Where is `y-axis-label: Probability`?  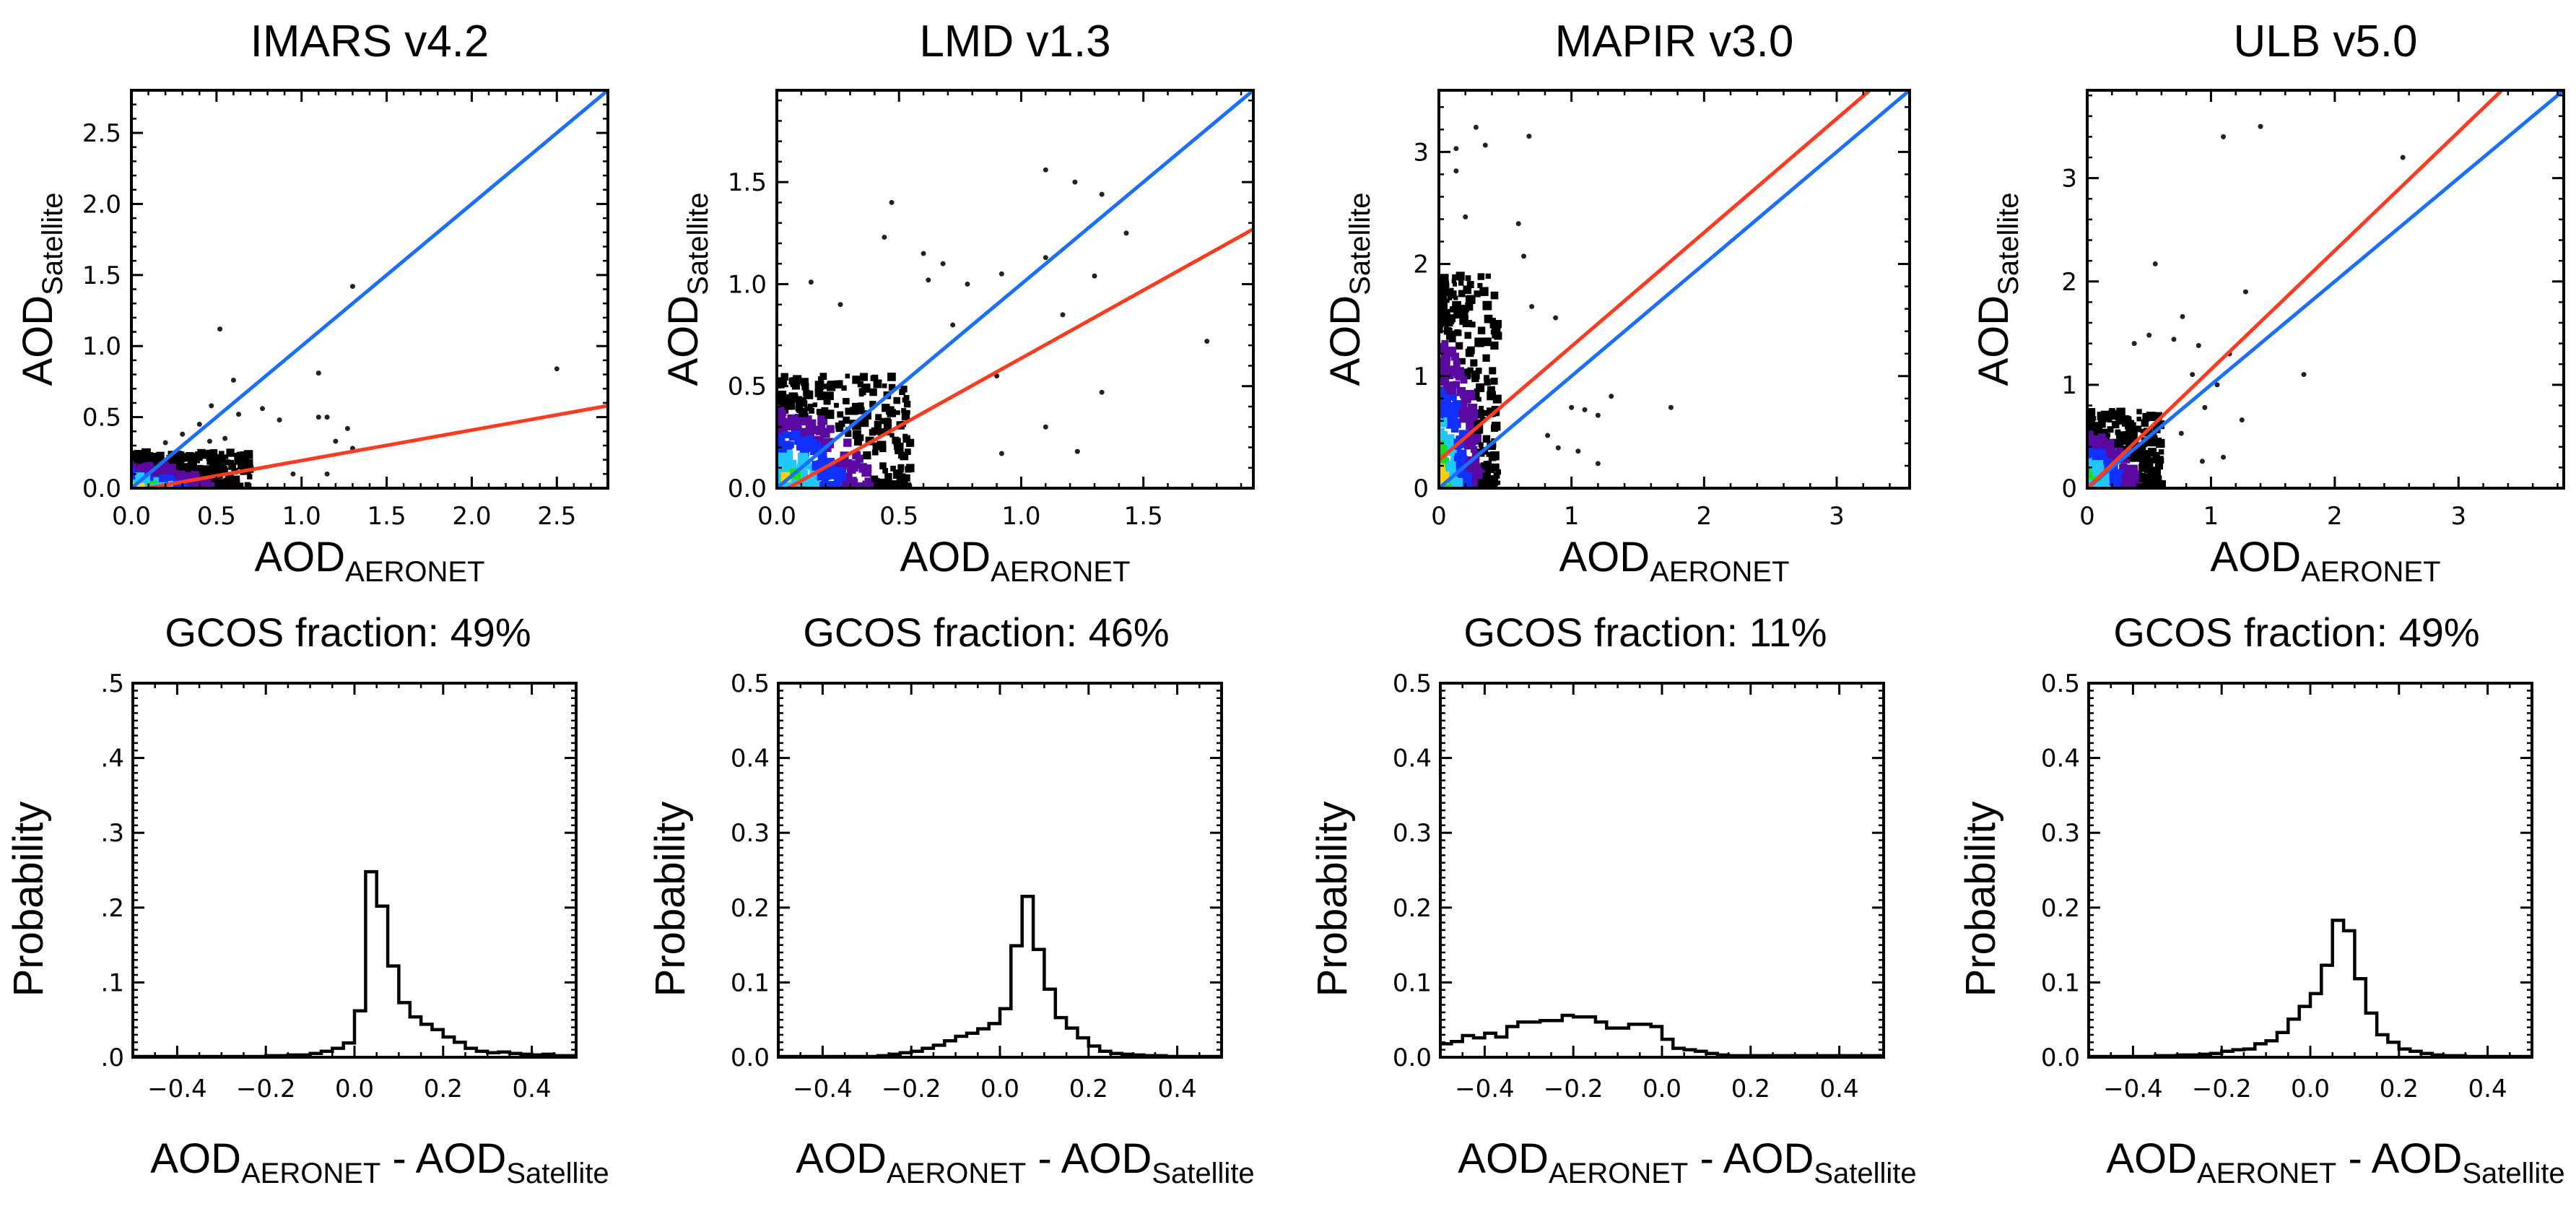 y-axis-label: Probability is located at coordinates (670, 899).